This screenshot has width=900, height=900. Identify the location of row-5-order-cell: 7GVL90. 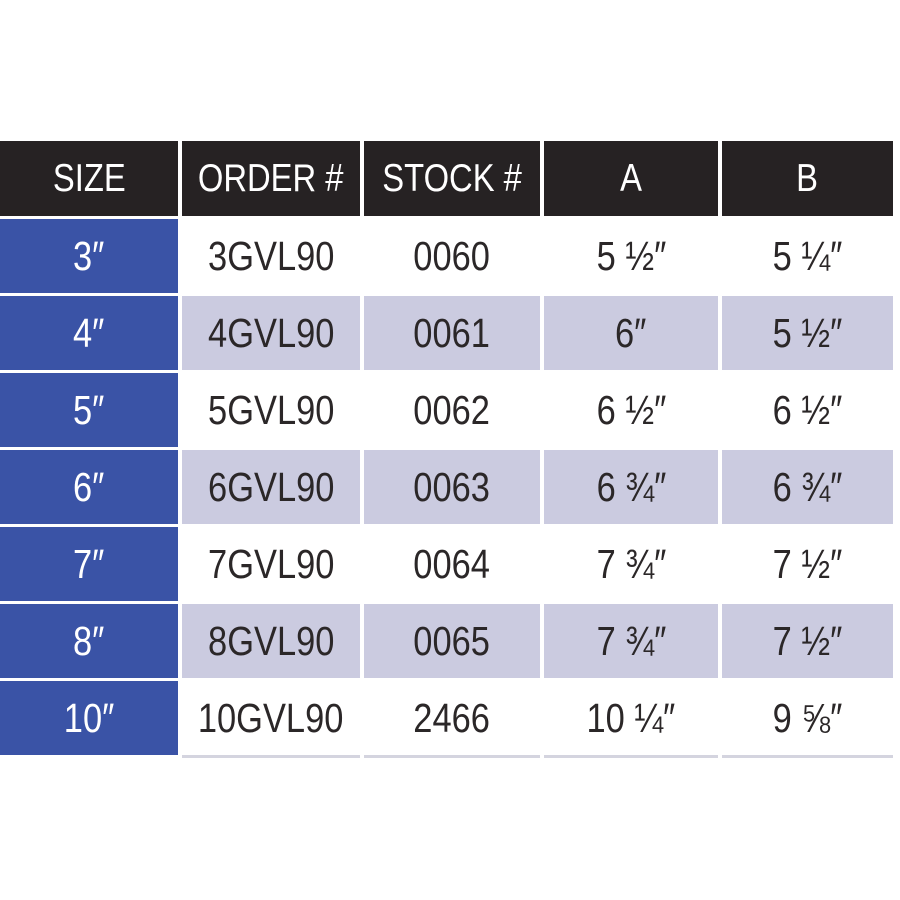
(271, 564).